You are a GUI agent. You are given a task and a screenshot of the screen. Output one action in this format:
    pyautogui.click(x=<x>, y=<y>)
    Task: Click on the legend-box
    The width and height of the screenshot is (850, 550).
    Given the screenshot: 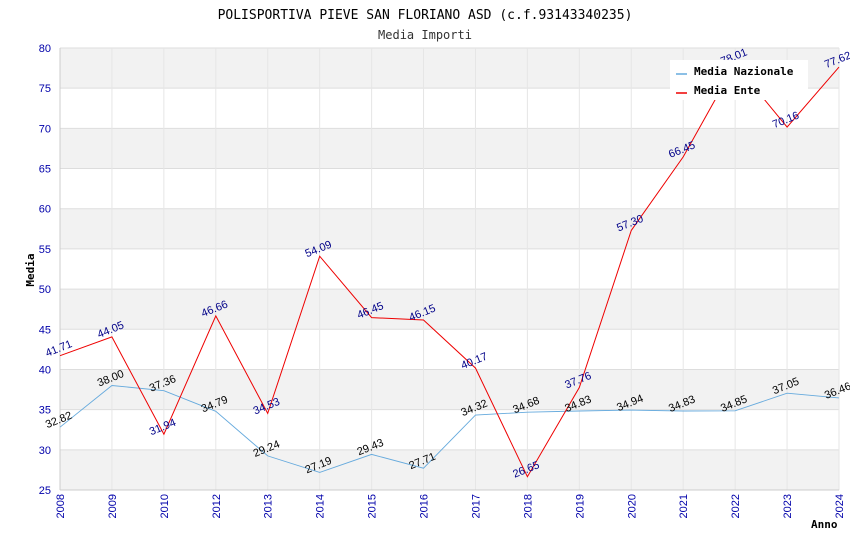 What is the action you would take?
    pyautogui.click(x=739, y=80)
    